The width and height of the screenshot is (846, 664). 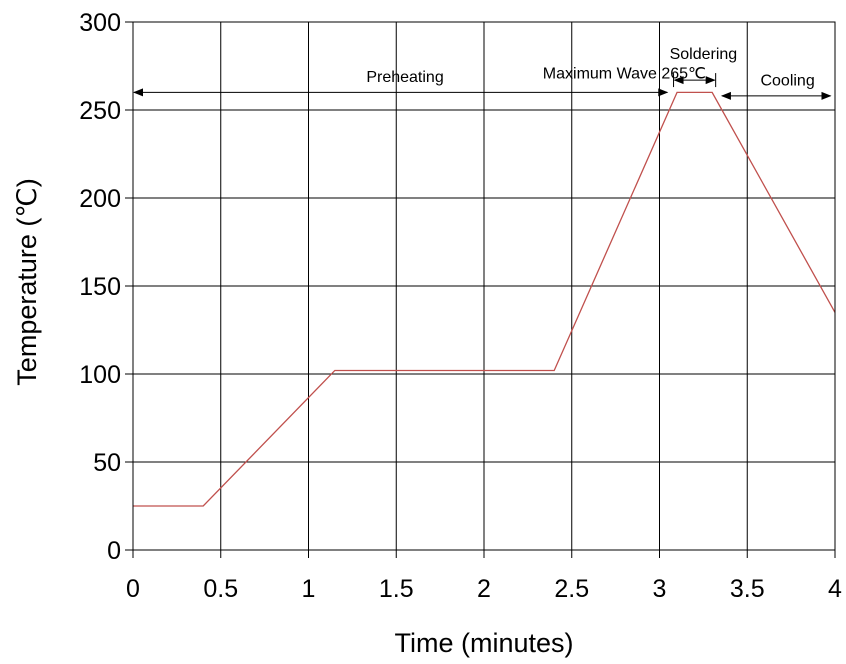 What do you see at coordinates (309, 589) in the screenshot?
I see `x-tick-label: 1` at bounding box center [309, 589].